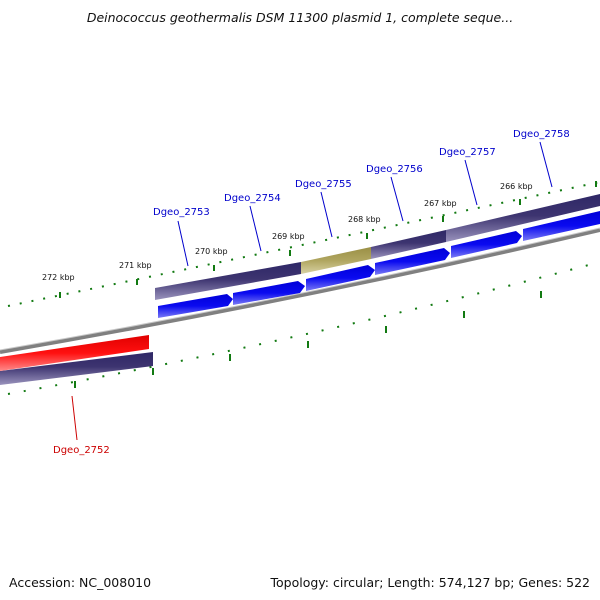 The width and height of the screenshot is (600, 600). What do you see at coordinates (135, 265) in the screenshot?
I see `ruler-label-271: 271 kbp` at bounding box center [135, 265].